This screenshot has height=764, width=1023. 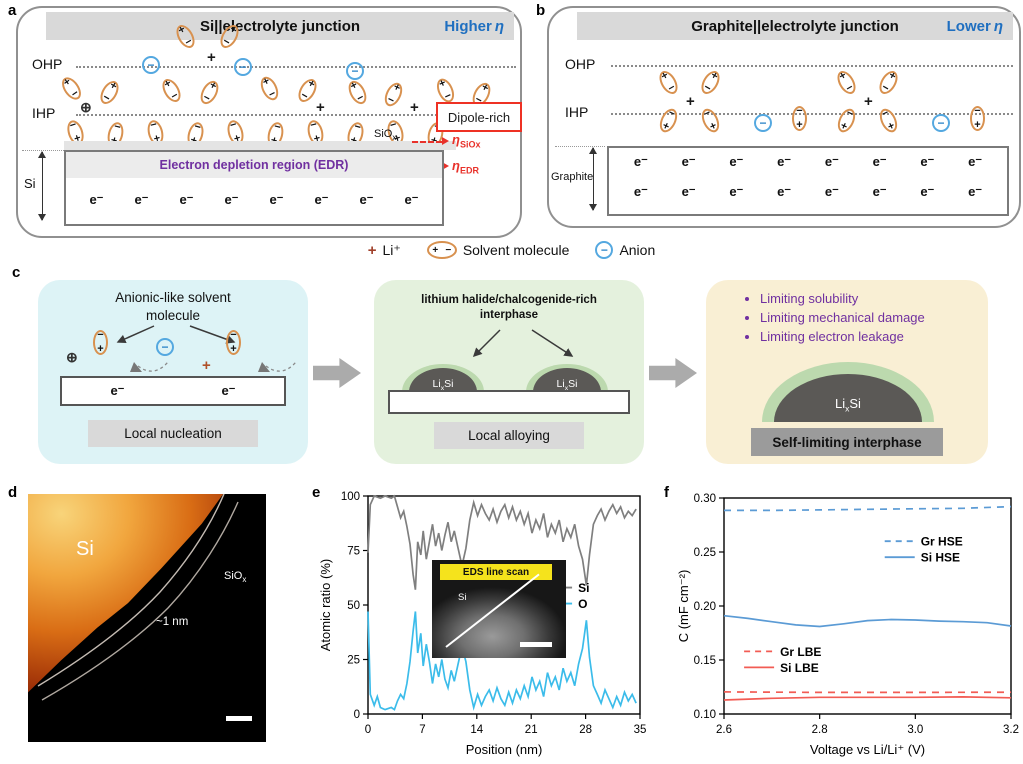 I want to click on ihp-line-a, so click(x=296, y=115).